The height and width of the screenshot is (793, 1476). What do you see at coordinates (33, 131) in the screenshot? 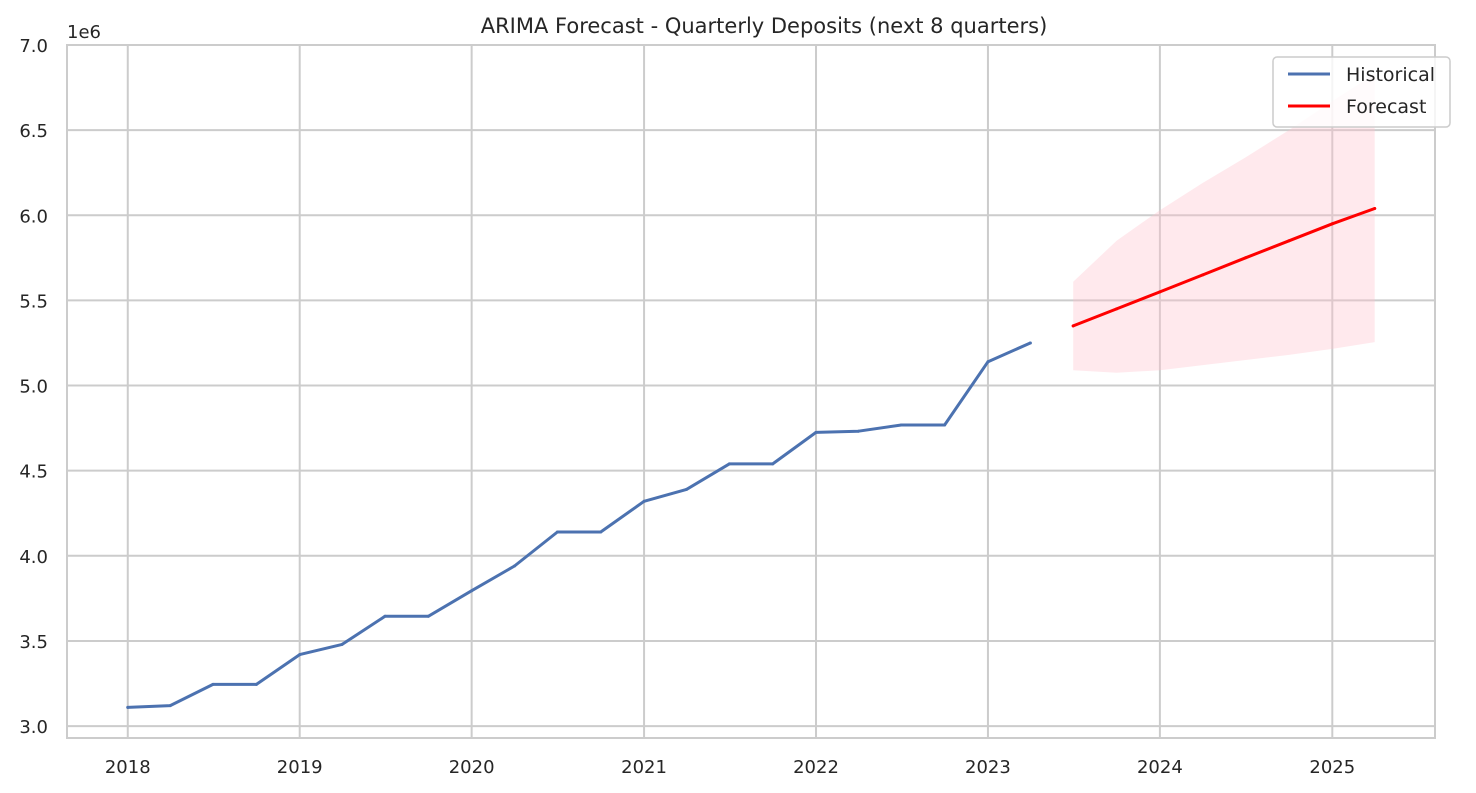
I see `y-tick-label: 6.5` at bounding box center [33, 131].